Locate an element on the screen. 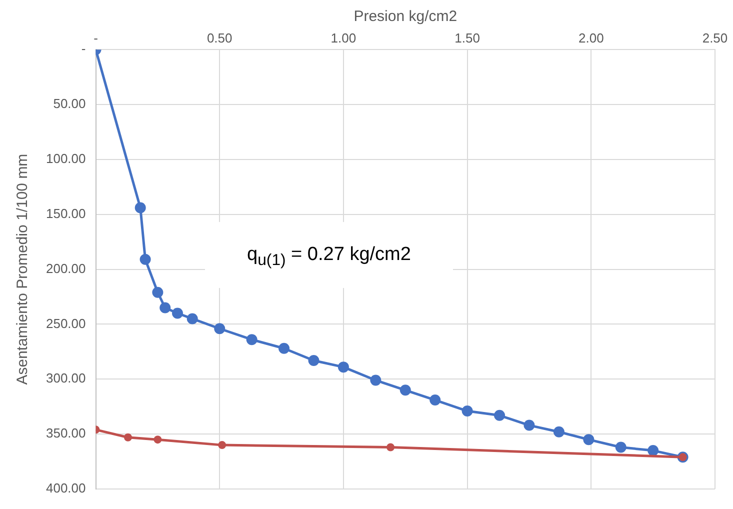 This screenshot has height=509, width=733. x-tick-label: 2.50 is located at coordinates (715, 38).